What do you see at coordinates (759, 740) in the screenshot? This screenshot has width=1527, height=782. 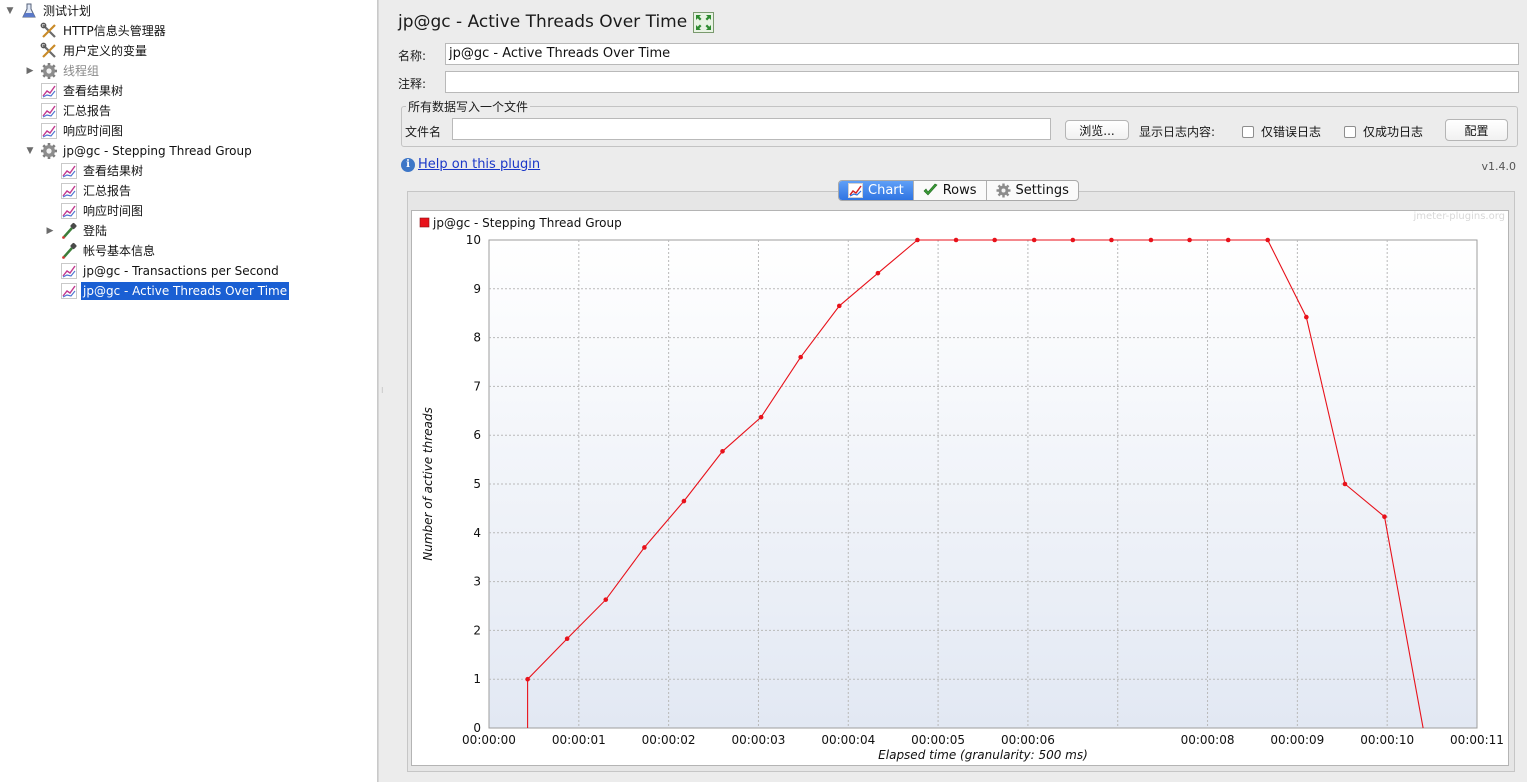 I see `x-tick-label: 00:00:03` at bounding box center [759, 740].